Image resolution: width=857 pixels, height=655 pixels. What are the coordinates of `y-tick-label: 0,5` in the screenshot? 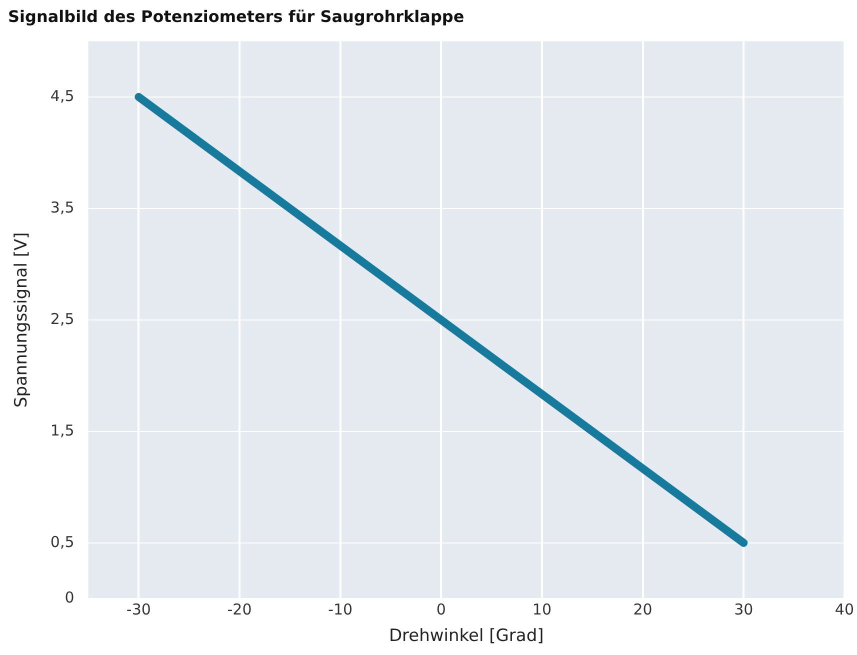 It's located at (62, 541).